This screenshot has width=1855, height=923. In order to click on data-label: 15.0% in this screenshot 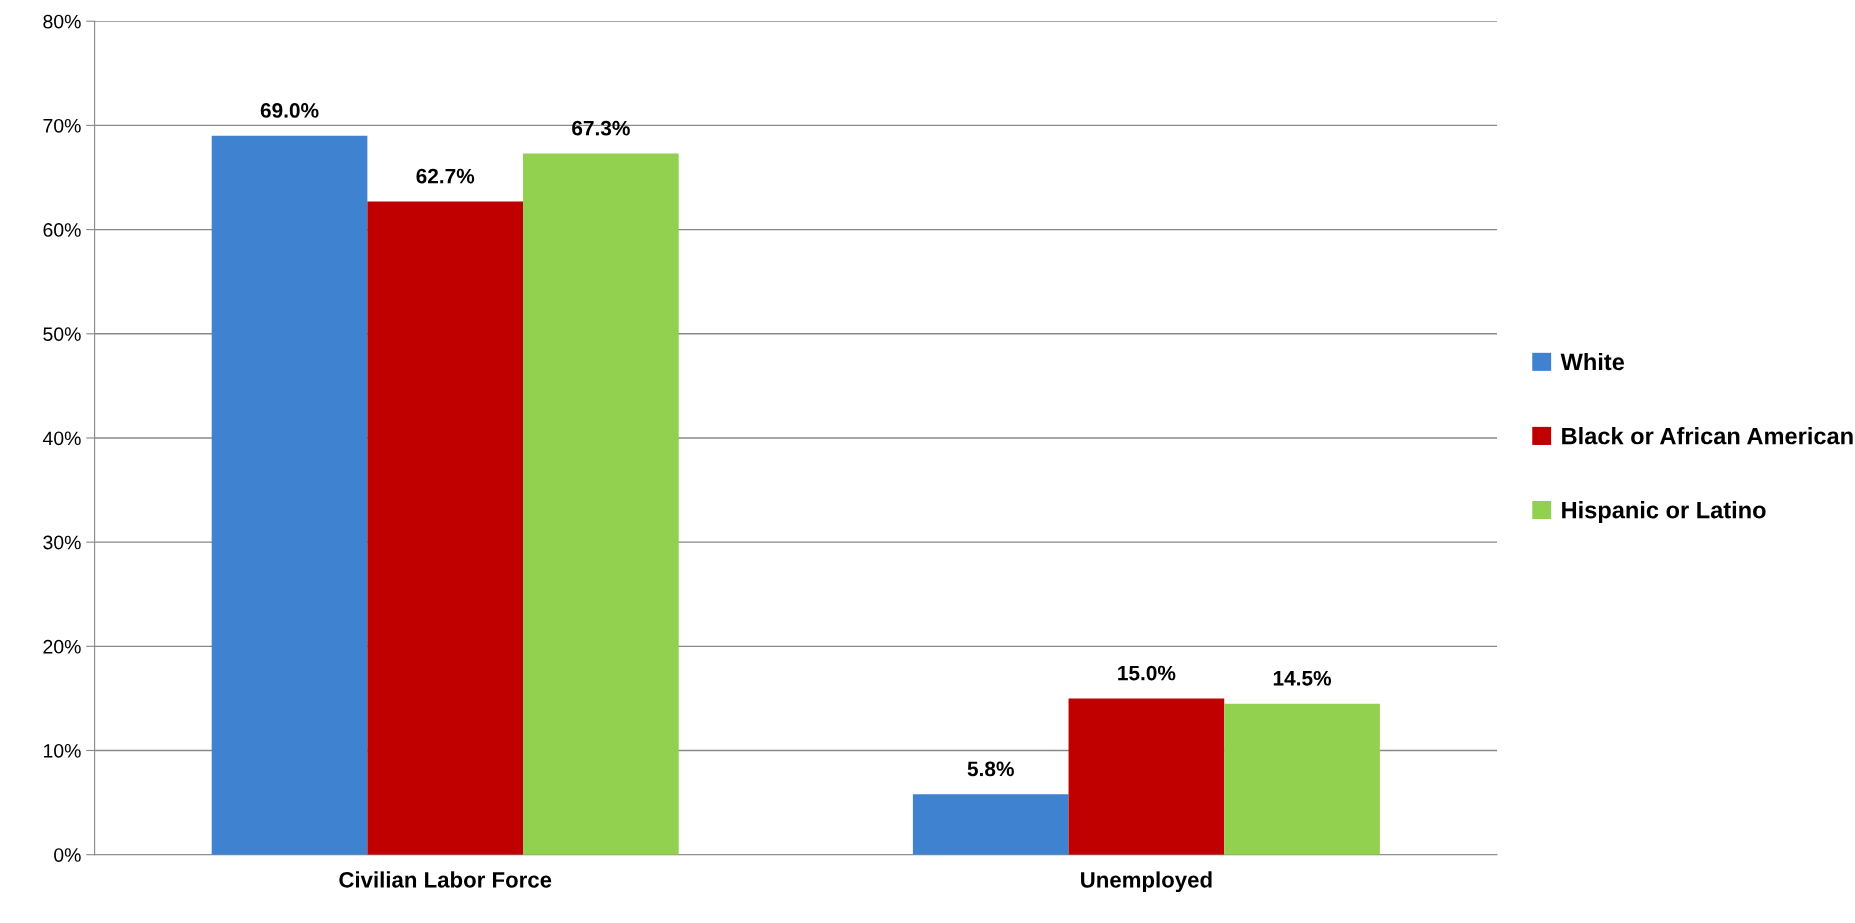, I will do `click(1147, 673)`.